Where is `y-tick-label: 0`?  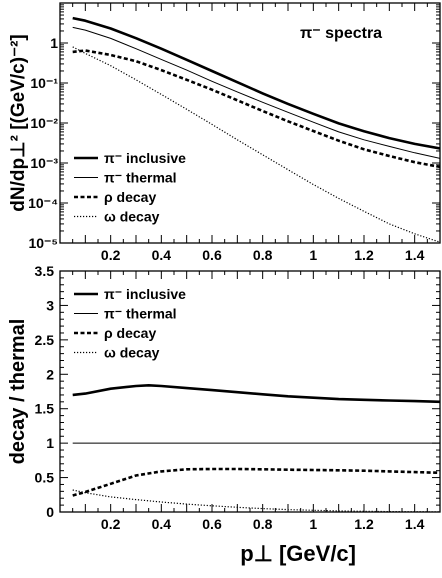
y-tick-label: 0 is located at coordinates (50, 512).